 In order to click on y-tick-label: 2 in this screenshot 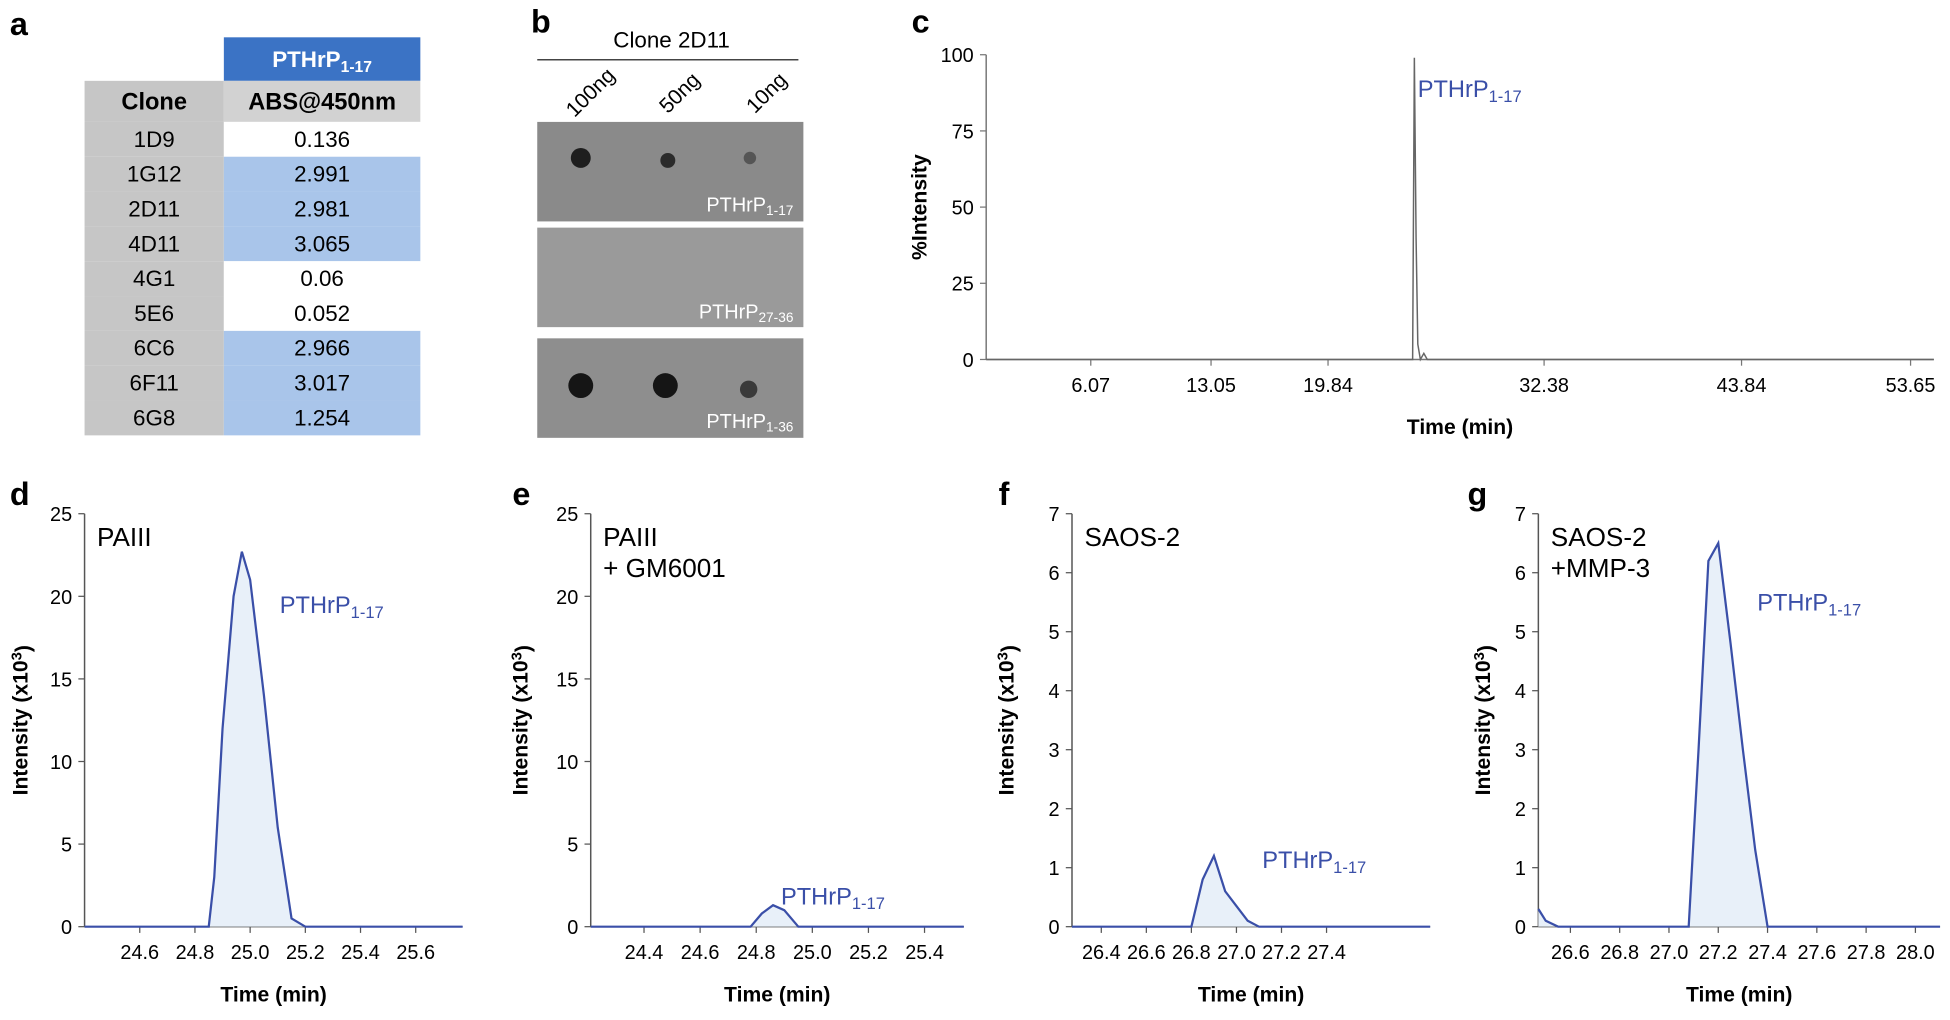, I will do `click(1520, 810)`.